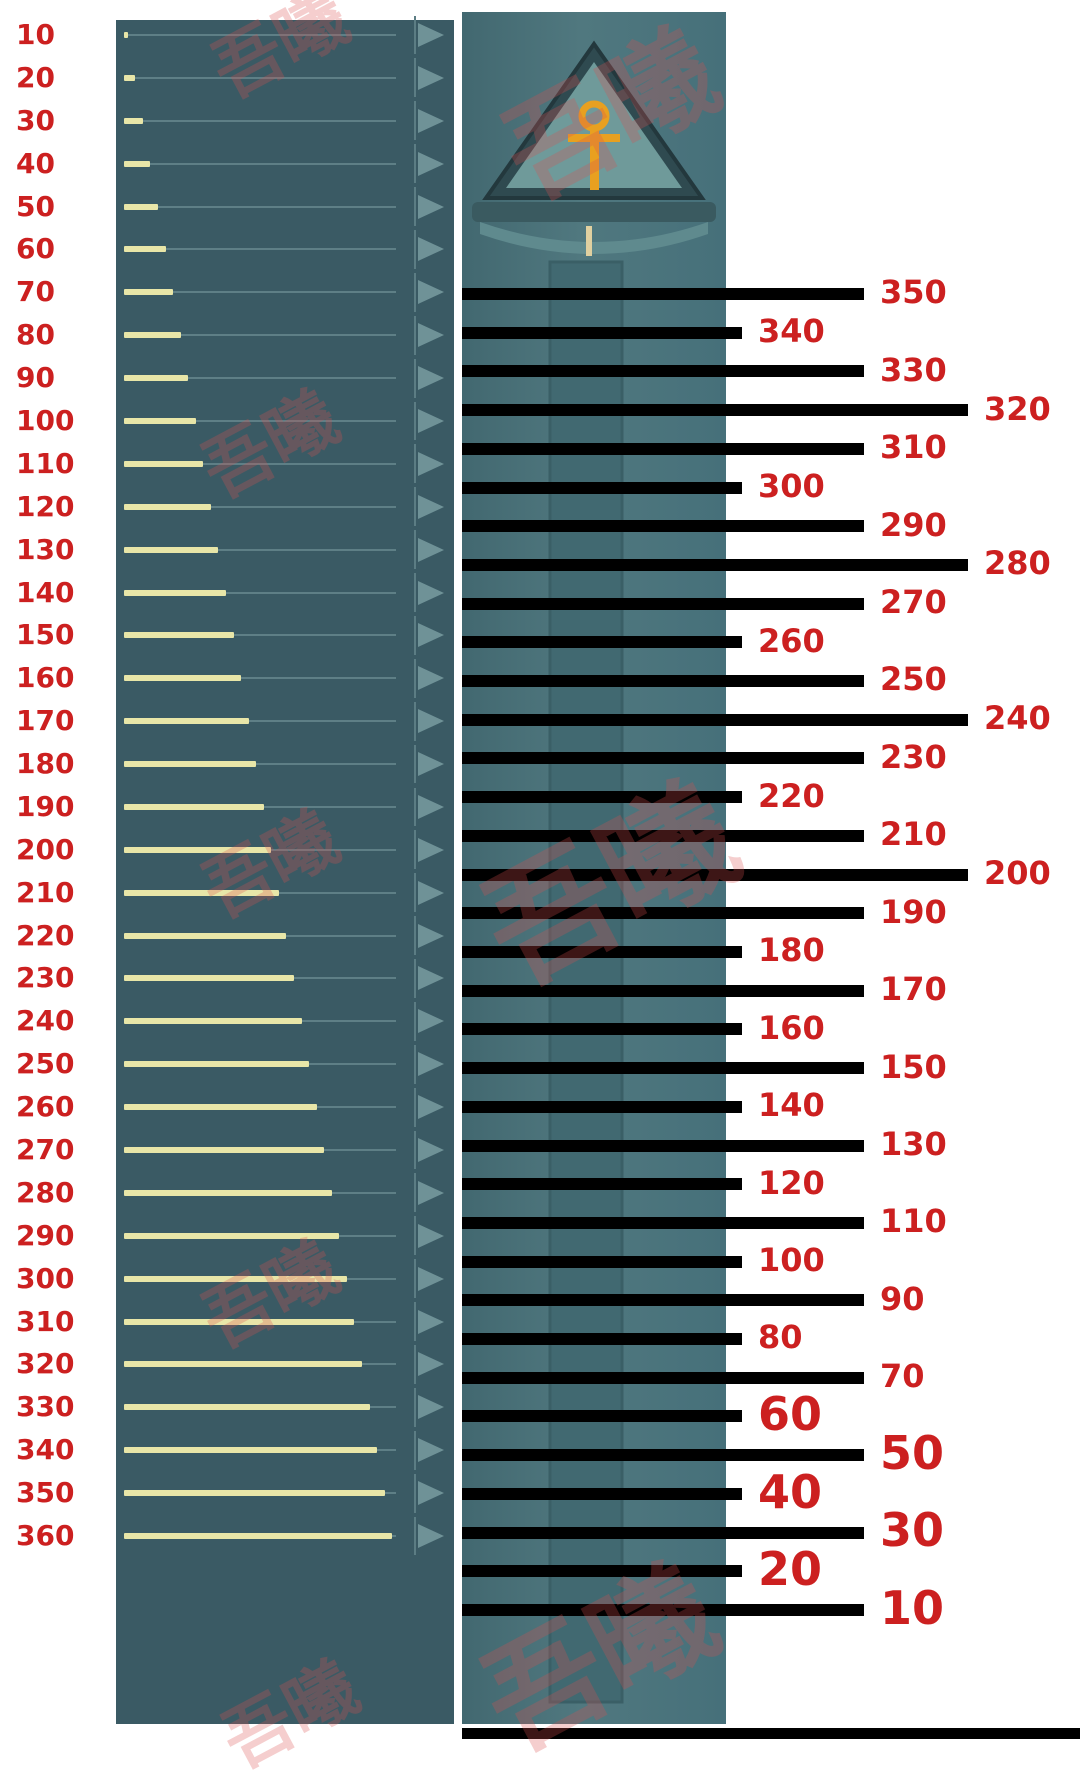  What do you see at coordinates (913, 369) in the screenshot?
I see `right-scale-label: 330` at bounding box center [913, 369].